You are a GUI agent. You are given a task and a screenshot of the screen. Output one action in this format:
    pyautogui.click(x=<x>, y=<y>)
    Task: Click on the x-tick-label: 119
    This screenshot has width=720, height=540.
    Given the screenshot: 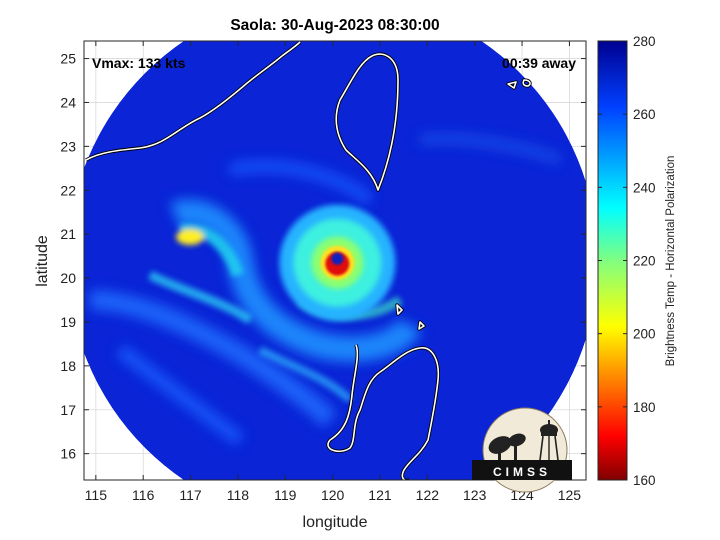 What is the action you would take?
    pyautogui.click(x=285, y=495)
    